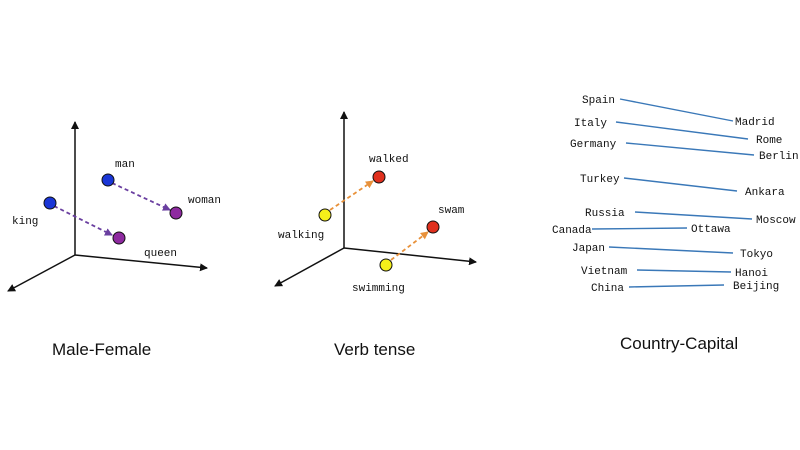 Image resolution: width=800 pixels, height=450 pixels. I want to click on caption-country-capital: Country-Capital, so click(679, 343).